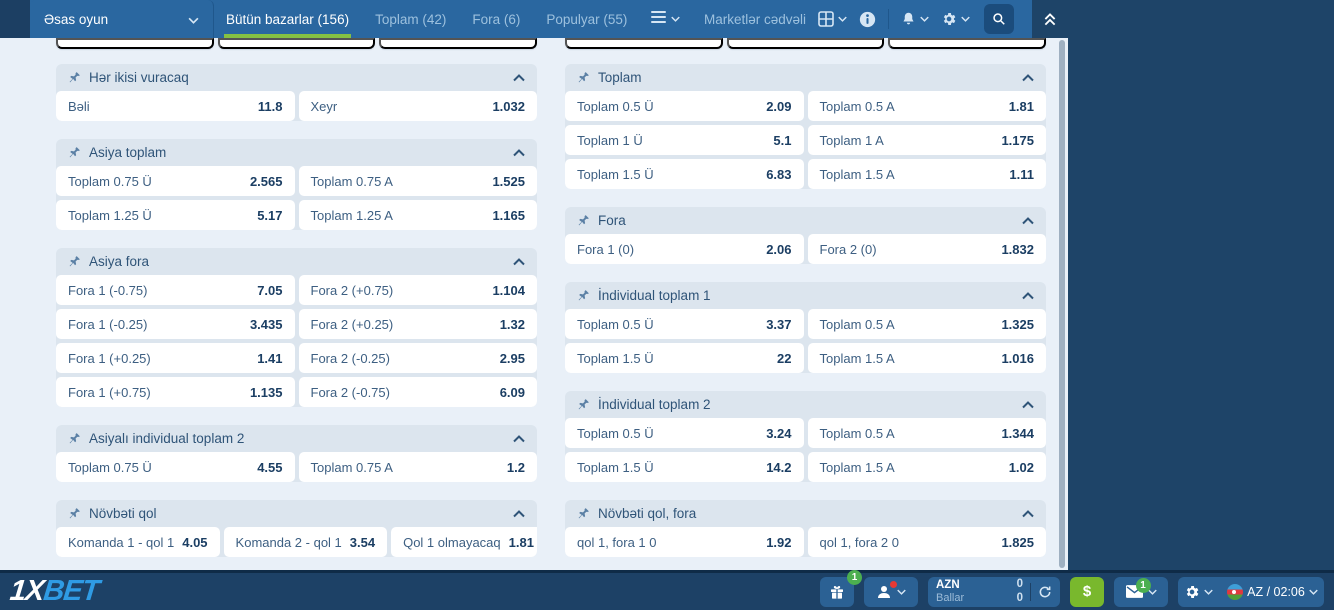 This screenshot has width=1334, height=610. What do you see at coordinates (915, 19) in the screenshot?
I see `notifications-button` at bounding box center [915, 19].